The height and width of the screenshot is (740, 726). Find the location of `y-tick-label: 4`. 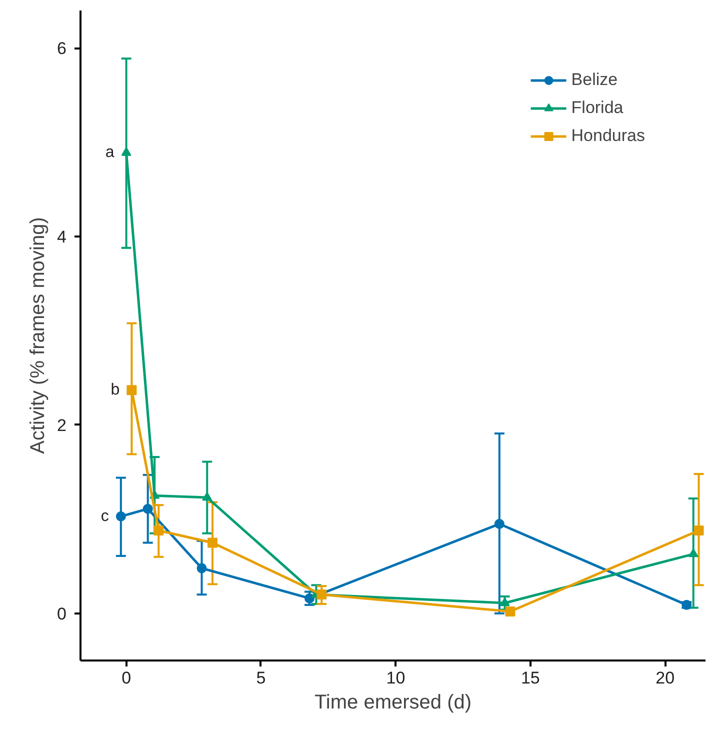

y-tick-label: 4 is located at coordinates (62, 237).